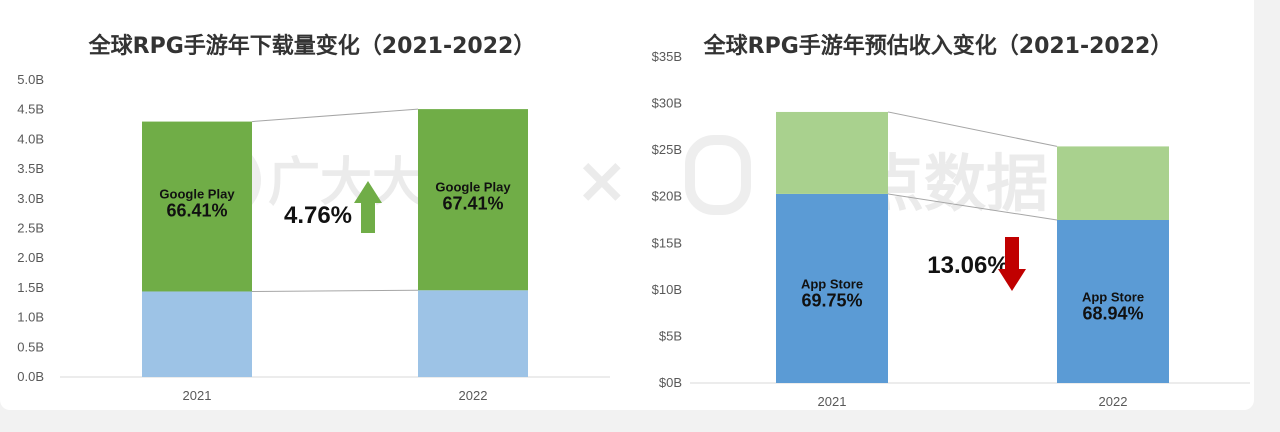 The height and width of the screenshot is (432, 1280). Describe the element at coordinates (30, 228) in the screenshot. I see `y-tick-label: 2.5B` at that location.